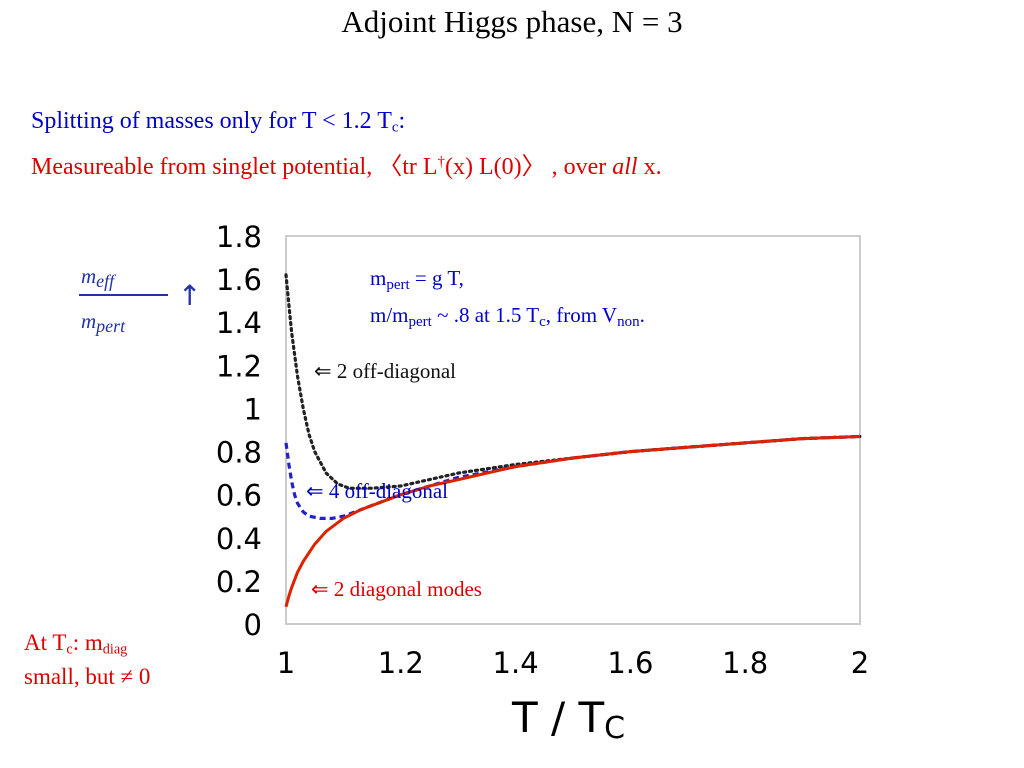 Image resolution: width=1024 pixels, height=768 pixels. I want to click on mpert-annotation: mpert = g T,, so click(417, 279).